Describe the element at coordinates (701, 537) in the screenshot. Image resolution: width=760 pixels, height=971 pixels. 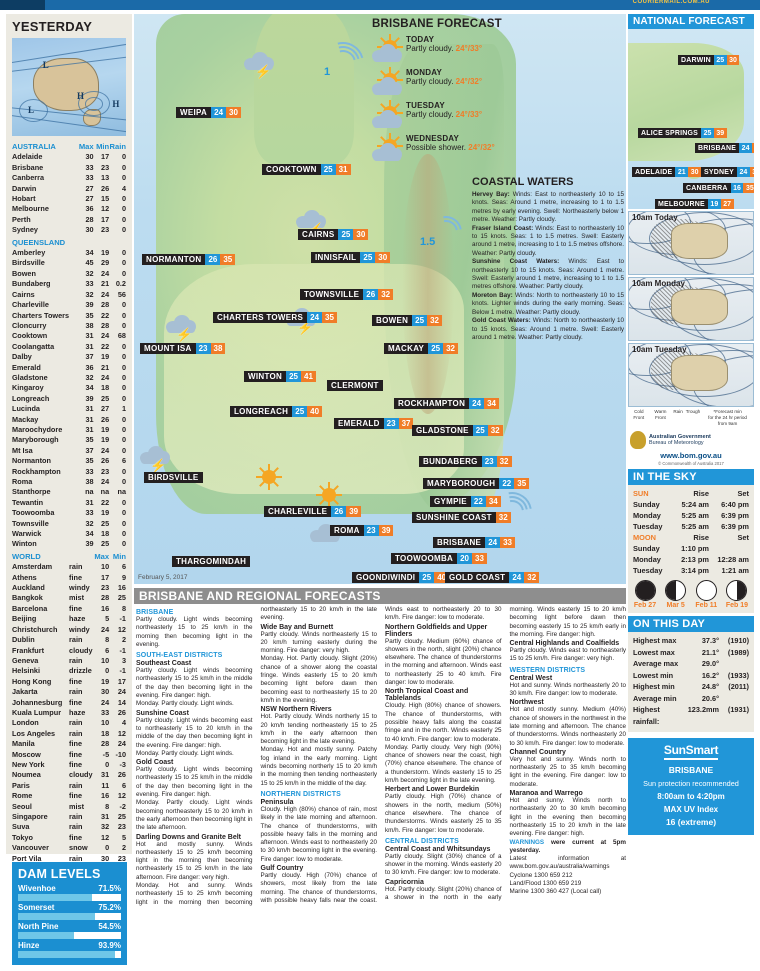
I see `moon-rise-col: Rise` at that location.